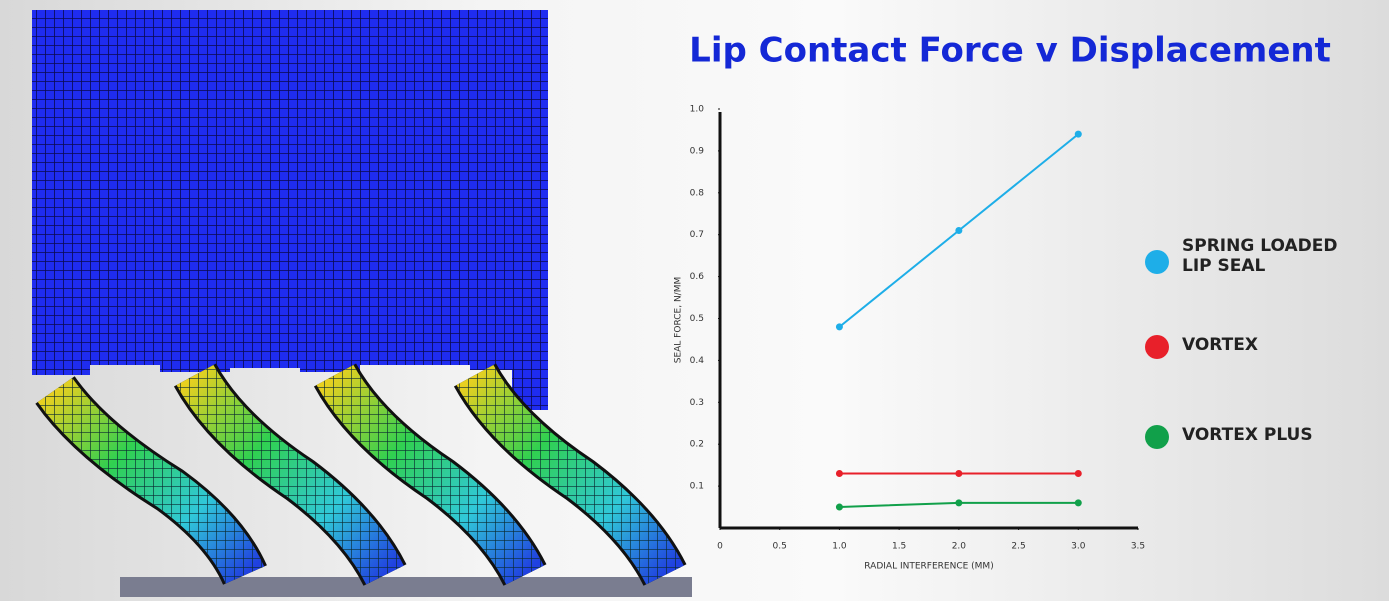 The width and height of the screenshot is (1389, 601). Describe the element at coordinates (1010, 51) in the screenshot. I see `chart-title: Lip Contact Force v Displacement` at that location.